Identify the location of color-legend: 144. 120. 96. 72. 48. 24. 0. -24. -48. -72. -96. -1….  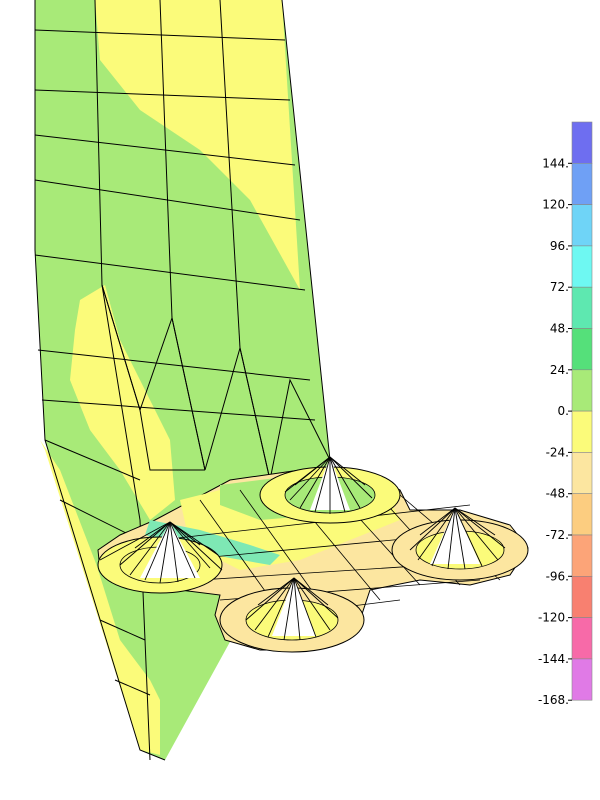
(565, 414).